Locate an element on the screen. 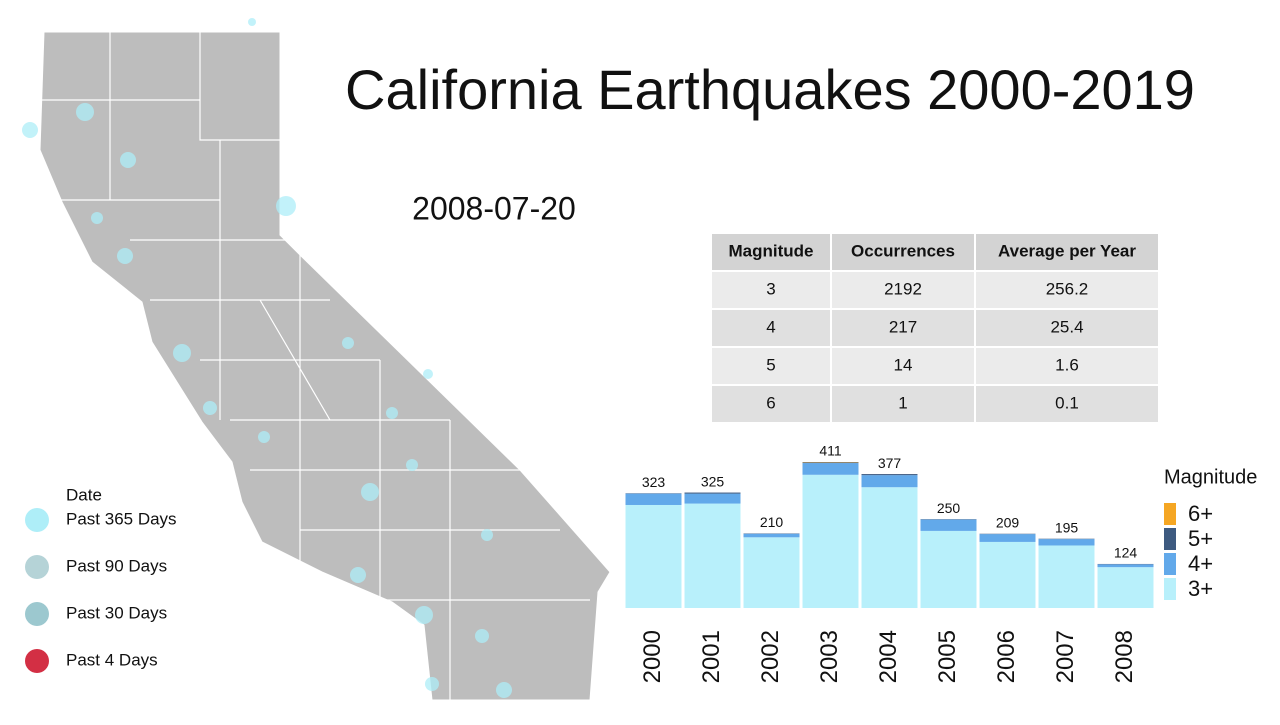  table-value: 0.1 is located at coordinates (1067, 402).